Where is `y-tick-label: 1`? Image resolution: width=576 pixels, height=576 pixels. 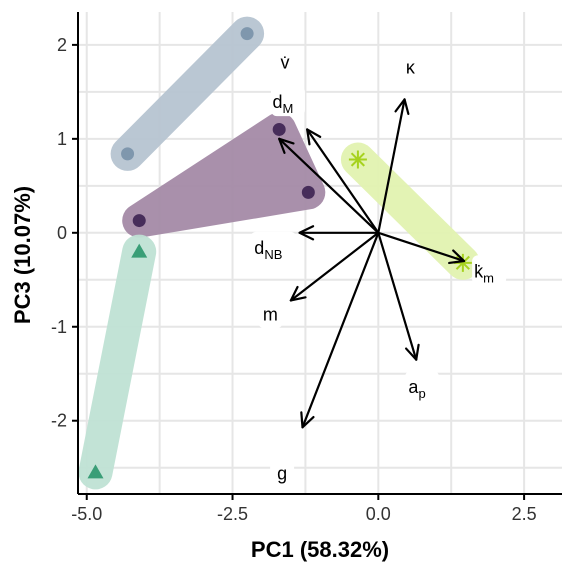 y-tick-label: 1 is located at coordinates (62, 139).